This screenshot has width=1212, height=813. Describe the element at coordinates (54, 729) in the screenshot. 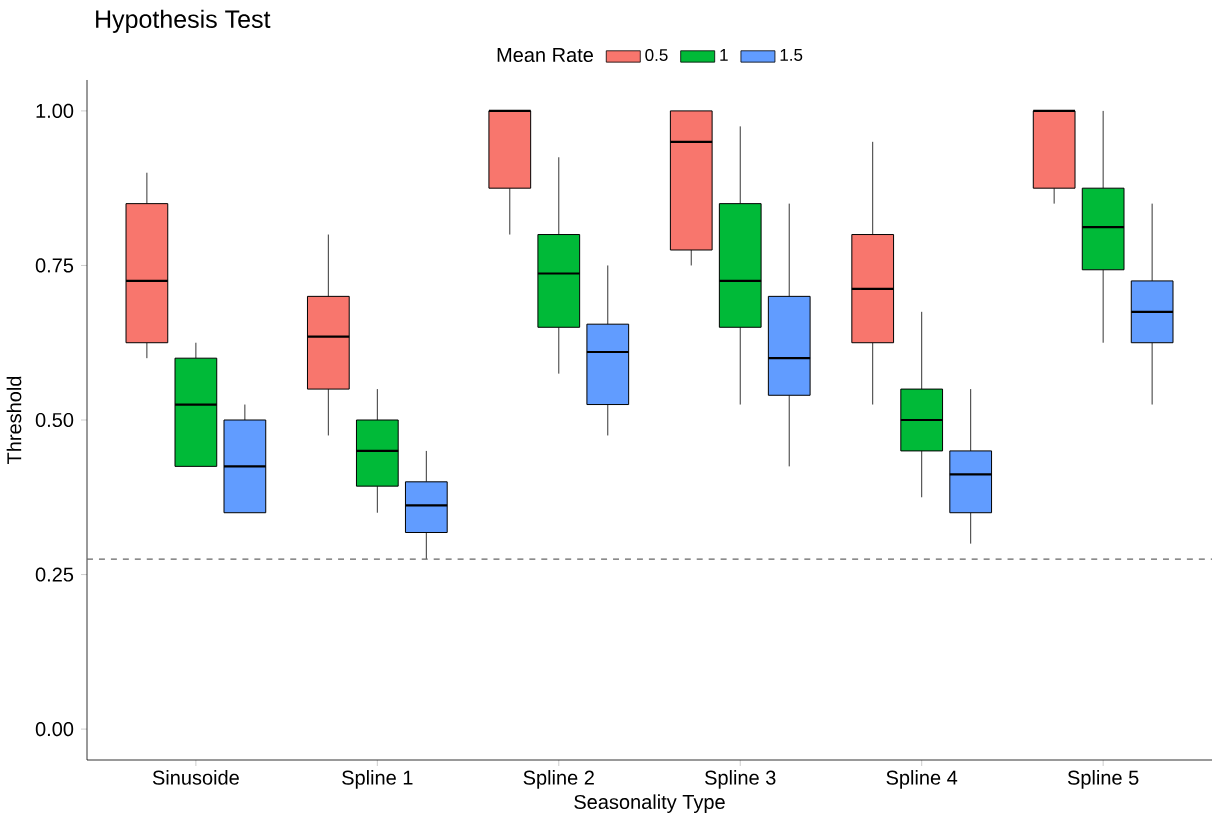

I see `y-tick-label: 0.00` at that location.